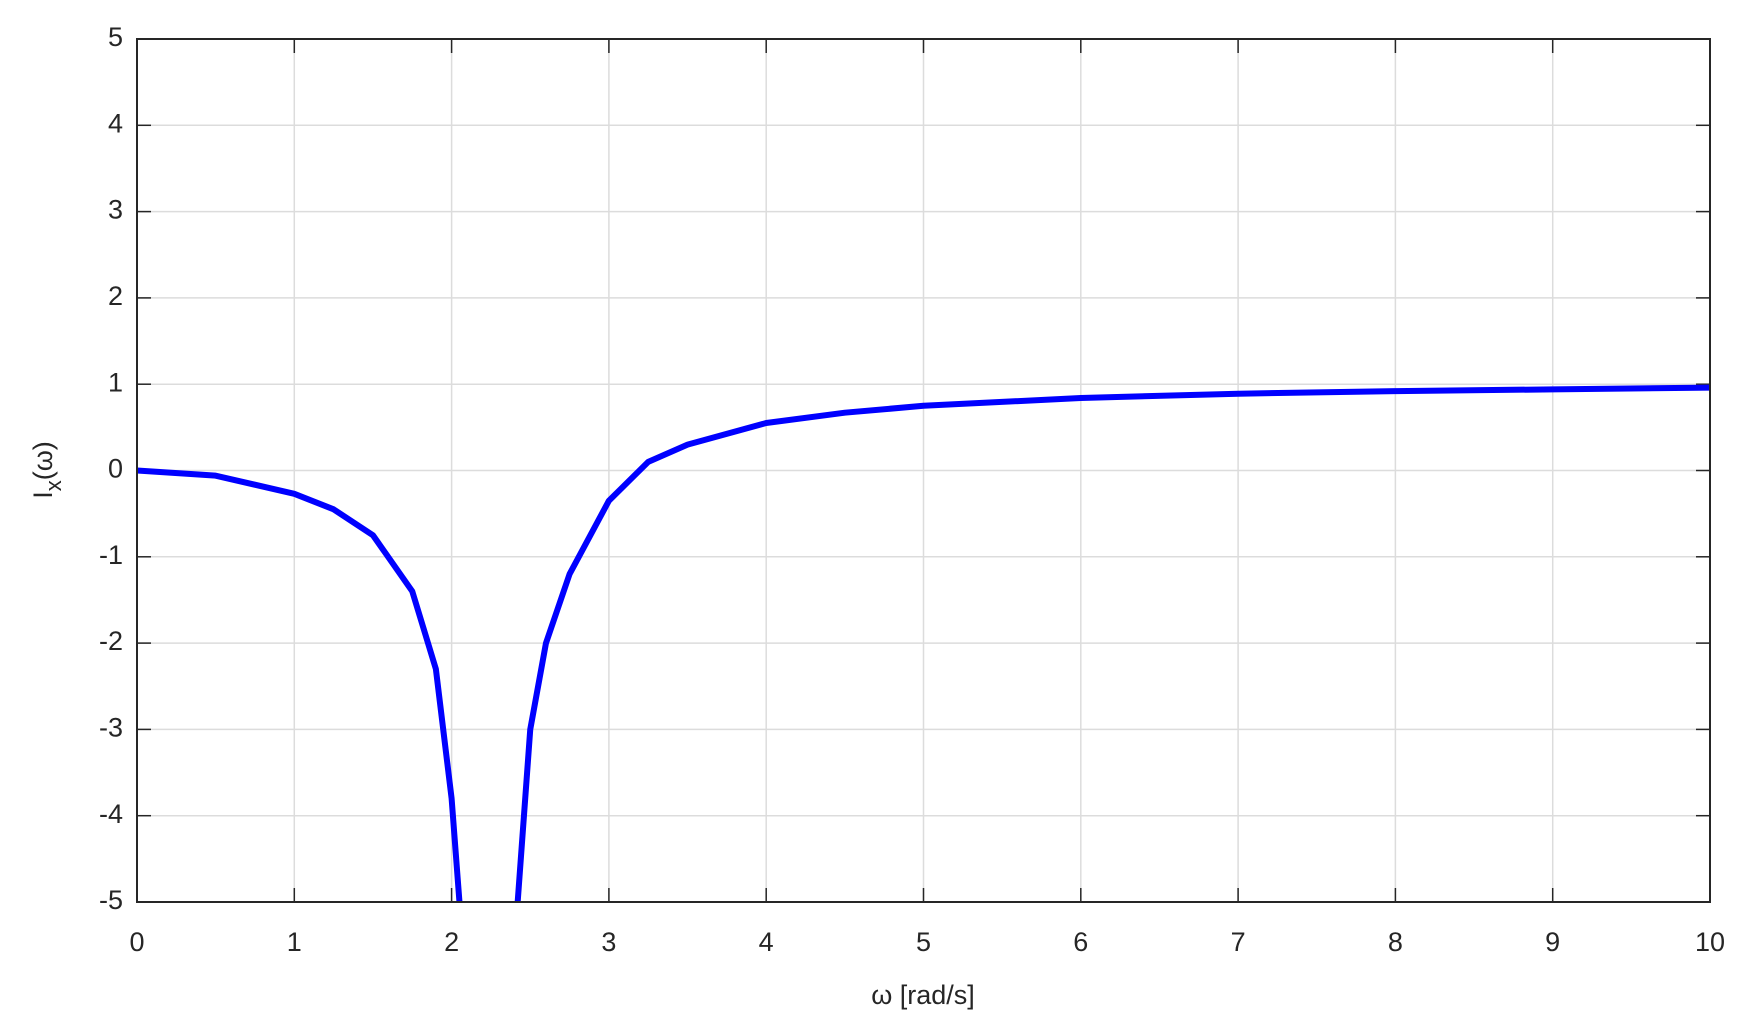 This screenshot has height=1034, width=1747. Describe the element at coordinates (923, 995) in the screenshot. I see `x-axis-label: ω [rad/s]` at that location.